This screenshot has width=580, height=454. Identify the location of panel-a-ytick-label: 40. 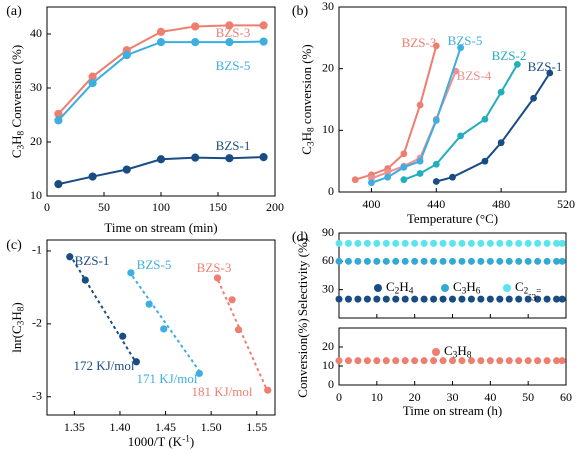
(36, 33).